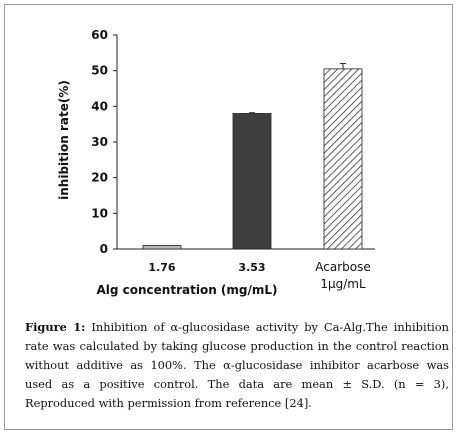  What do you see at coordinates (99, 106) in the screenshot?
I see `y-tick-label: 40` at bounding box center [99, 106].